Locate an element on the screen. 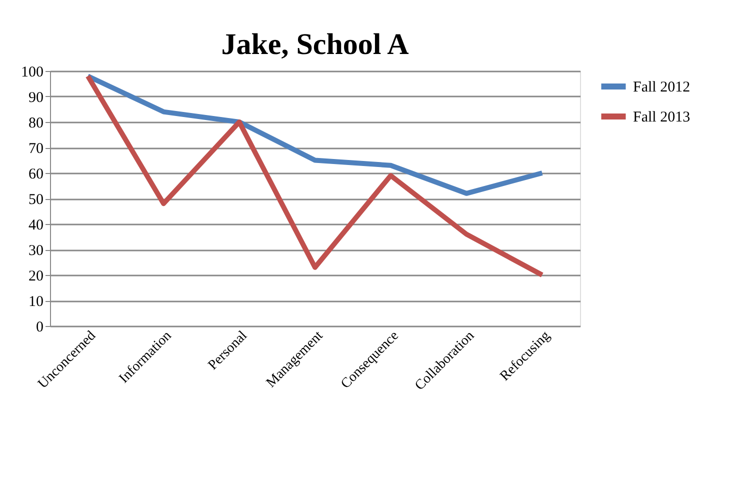 The width and height of the screenshot is (744, 484). y-tick-label: 60 is located at coordinates (36, 174).